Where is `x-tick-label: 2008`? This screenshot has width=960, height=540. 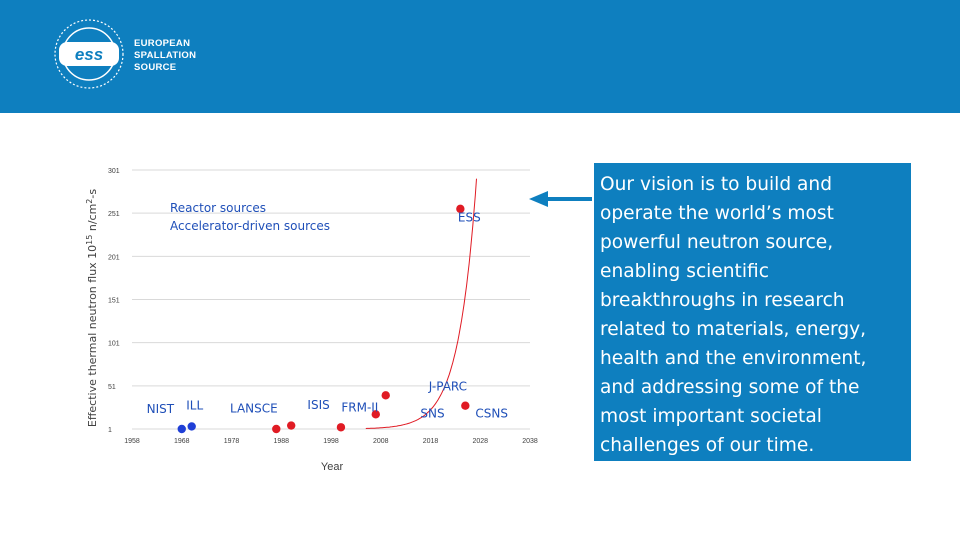 x-tick-label: 2008 is located at coordinates (381, 441).